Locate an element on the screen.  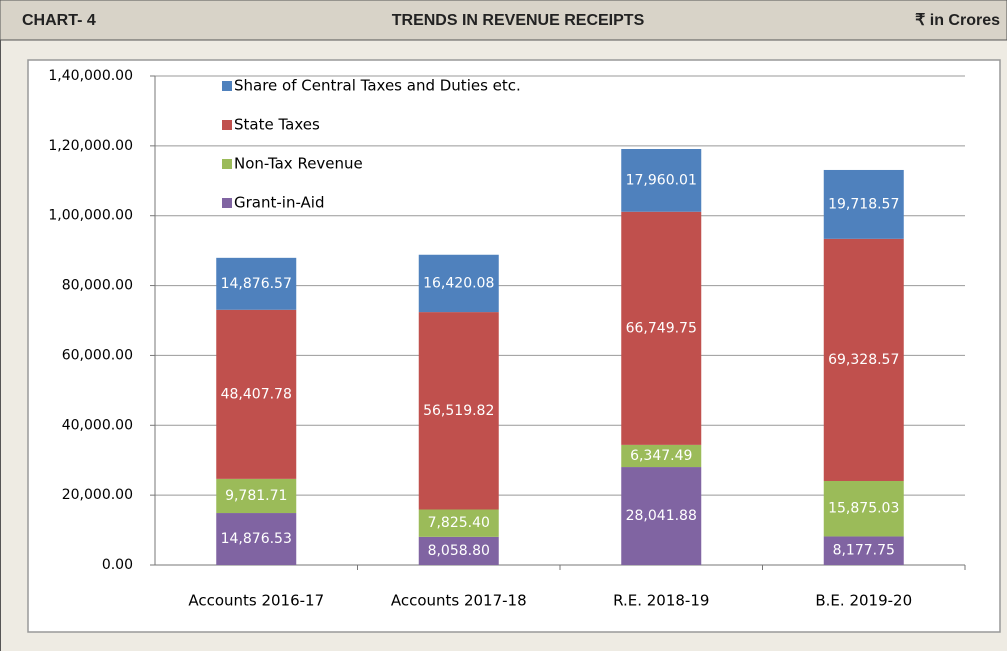
y-tick-label: 40,000.00 is located at coordinates (97, 425).